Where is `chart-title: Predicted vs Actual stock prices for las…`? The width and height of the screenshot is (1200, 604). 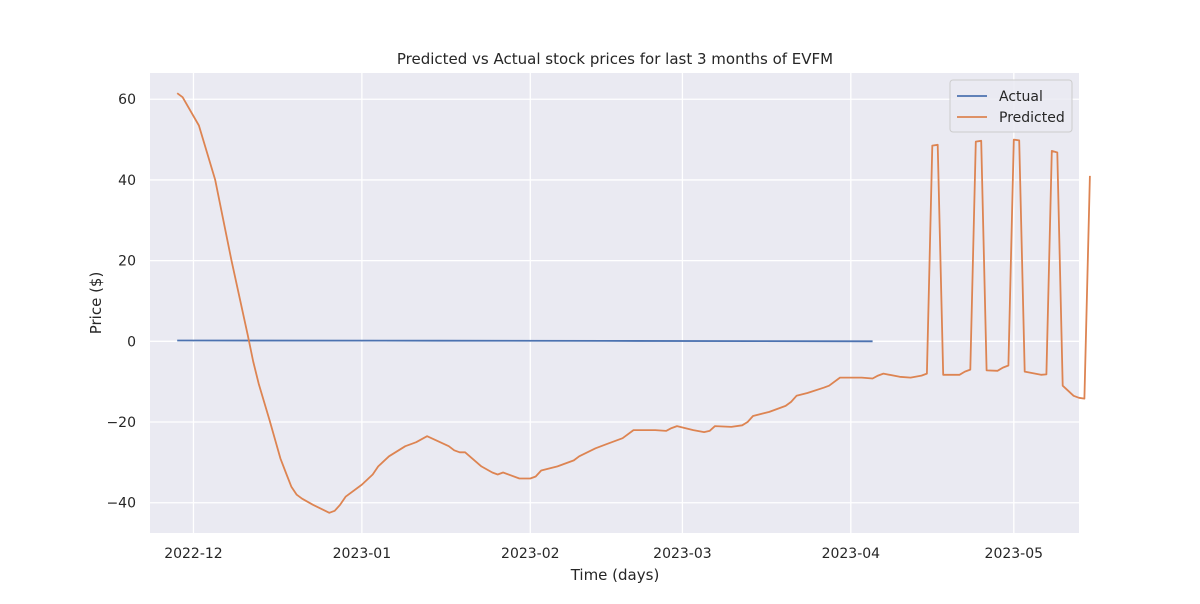 chart-title: Predicted vs Actual stock prices for las… is located at coordinates (615, 59).